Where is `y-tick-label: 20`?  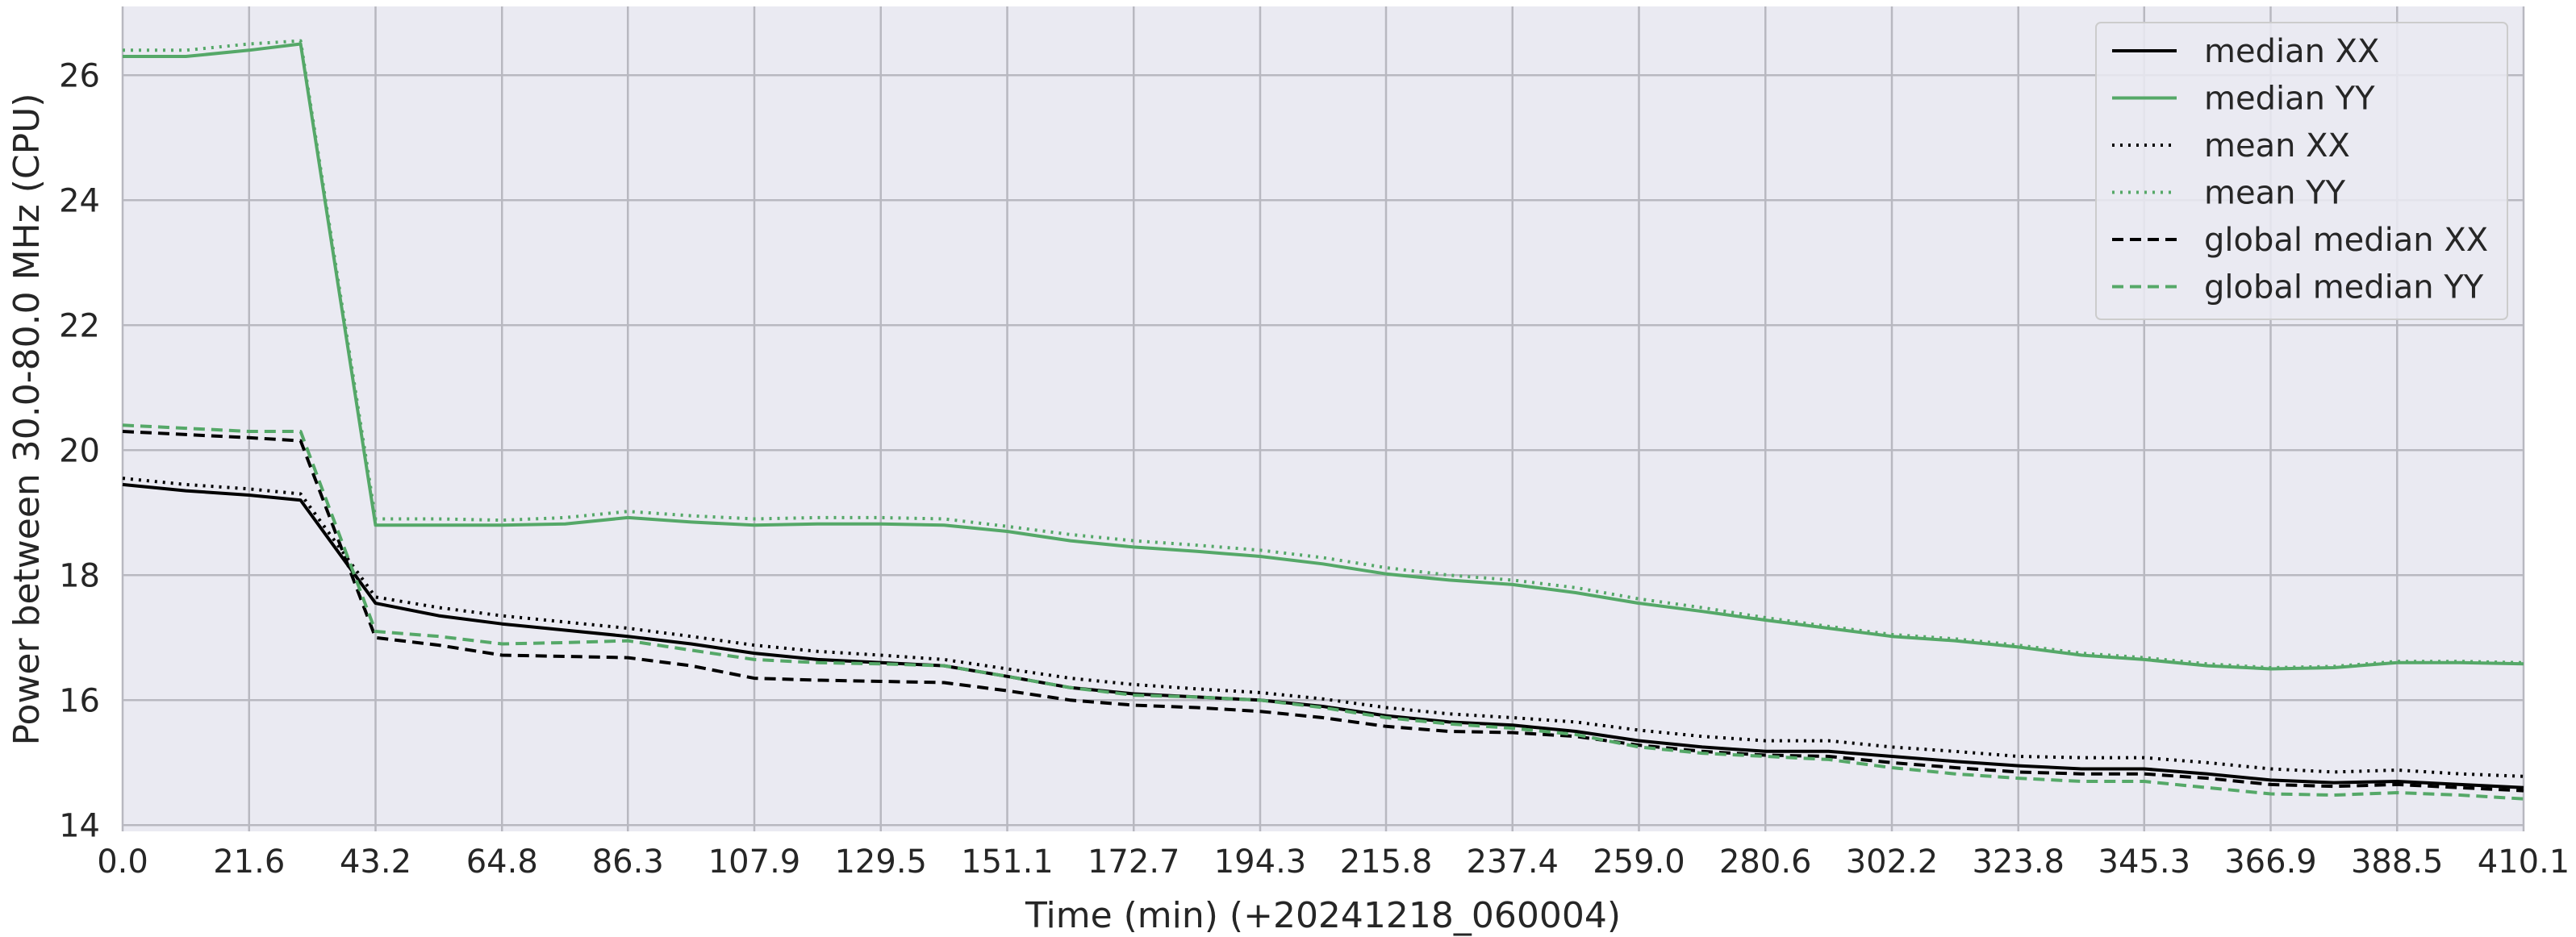 y-tick-label: 20 is located at coordinates (79, 451).